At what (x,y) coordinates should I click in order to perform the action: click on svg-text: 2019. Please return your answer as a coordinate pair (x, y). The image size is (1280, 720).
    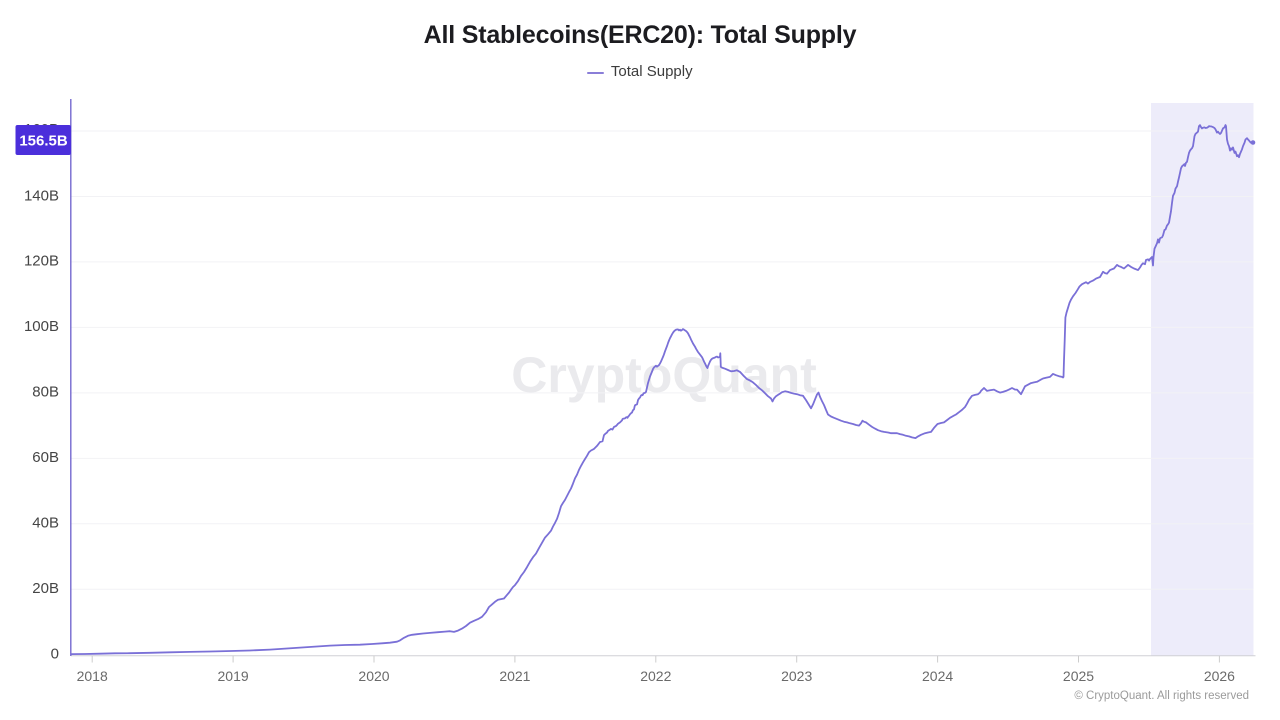
    Looking at the image, I should click on (233, 676).